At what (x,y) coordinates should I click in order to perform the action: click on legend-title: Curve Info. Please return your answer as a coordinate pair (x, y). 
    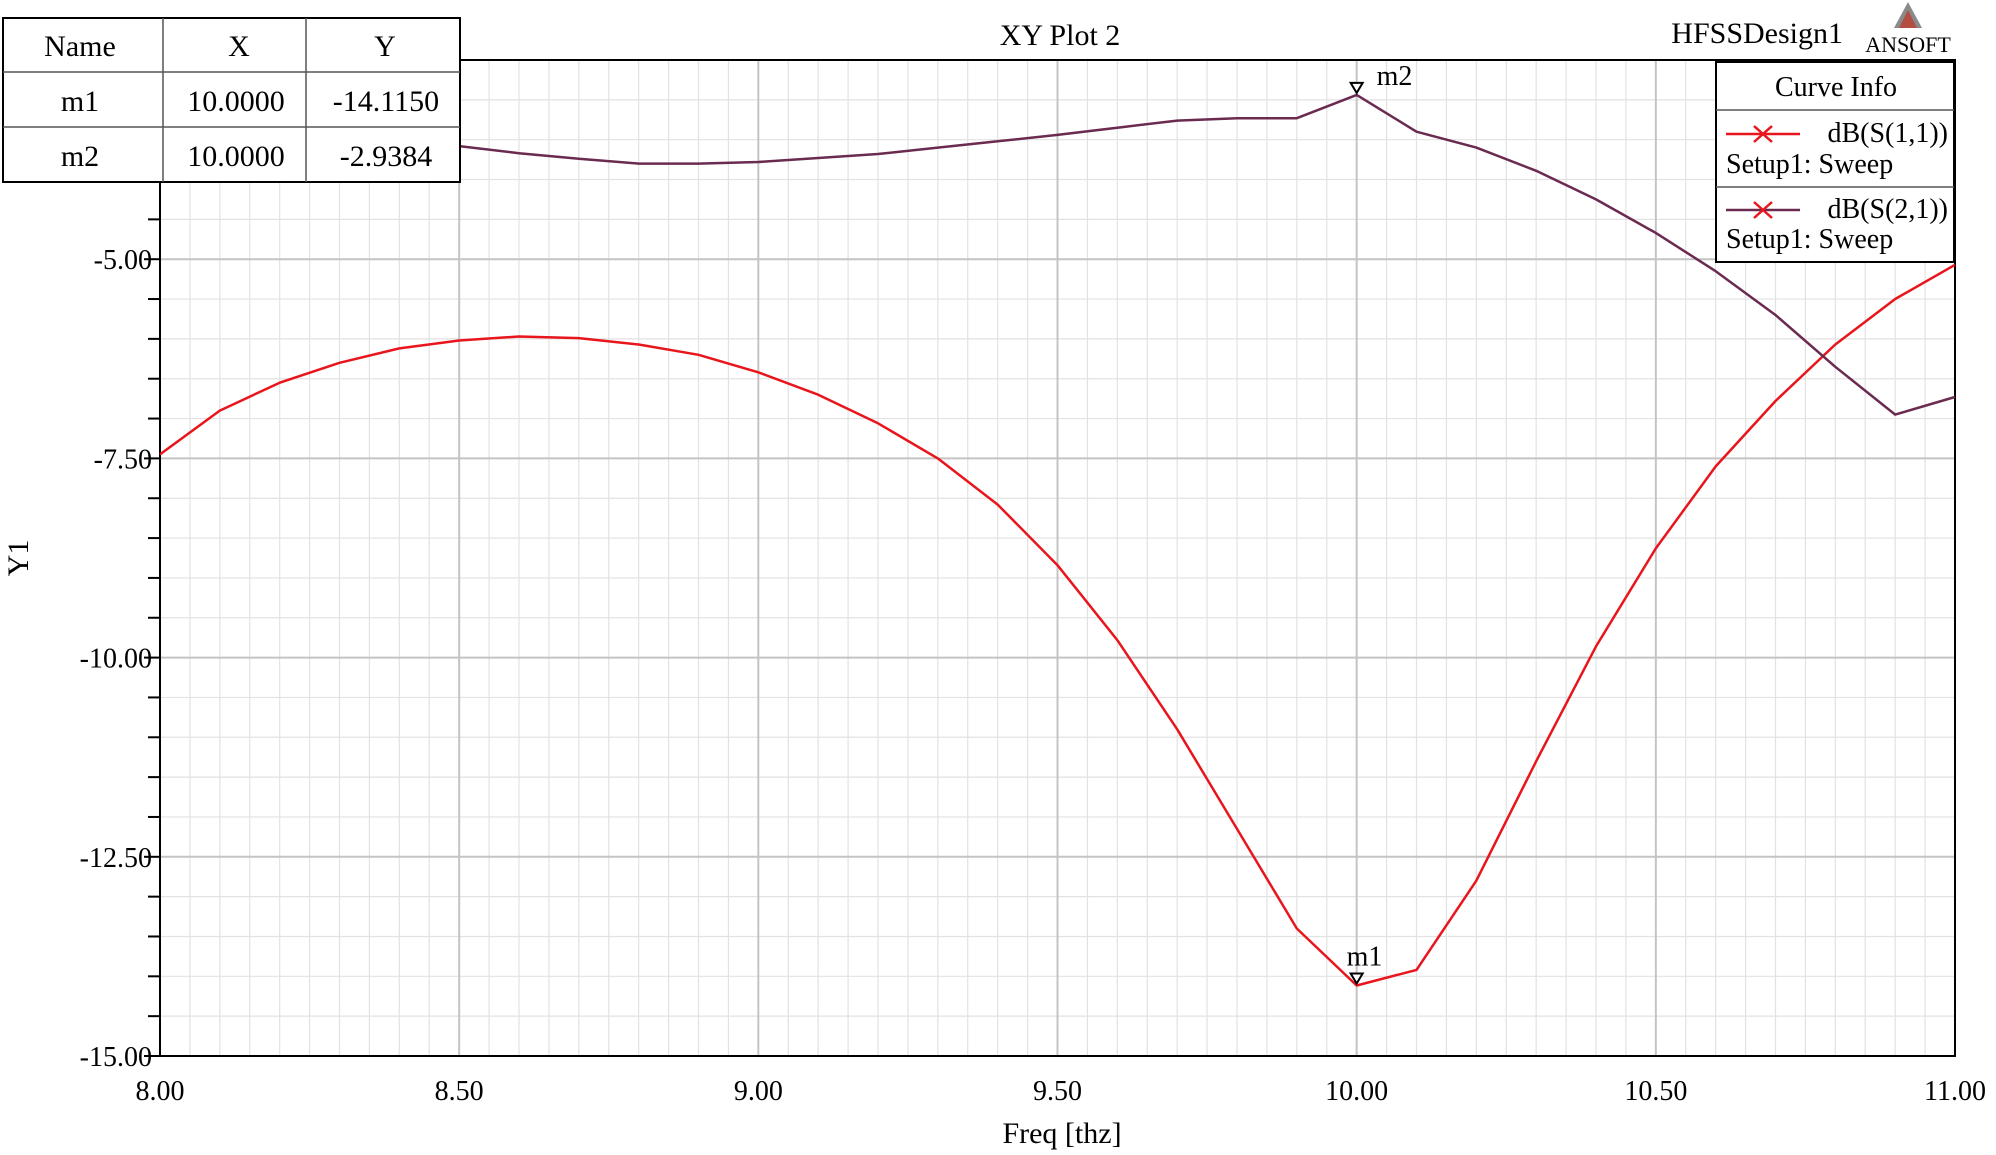
    Looking at the image, I should click on (1836, 87).